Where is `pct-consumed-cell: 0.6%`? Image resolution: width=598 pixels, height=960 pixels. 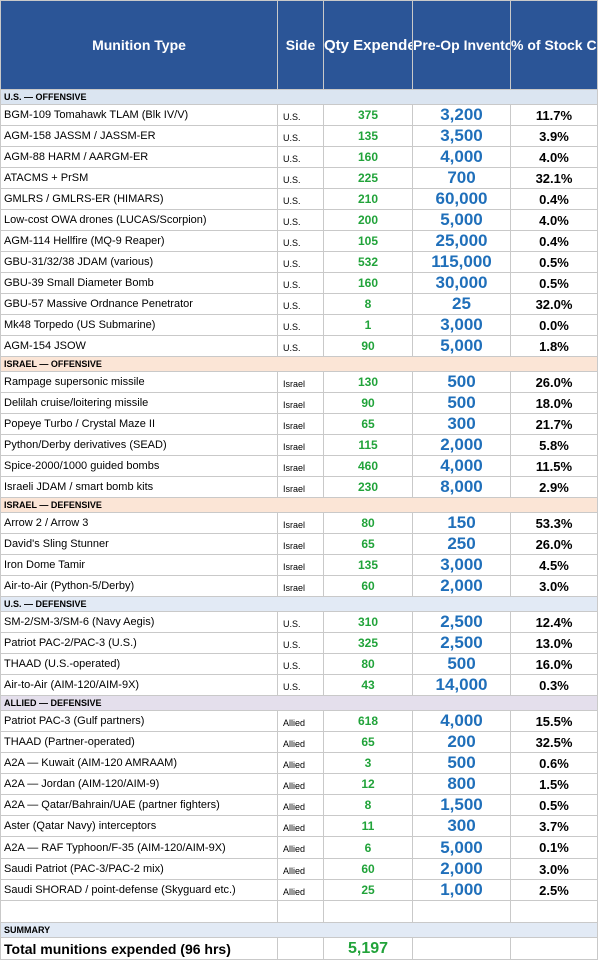 pct-consumed-cell: 0.6% is located at coordinates (554, 763).